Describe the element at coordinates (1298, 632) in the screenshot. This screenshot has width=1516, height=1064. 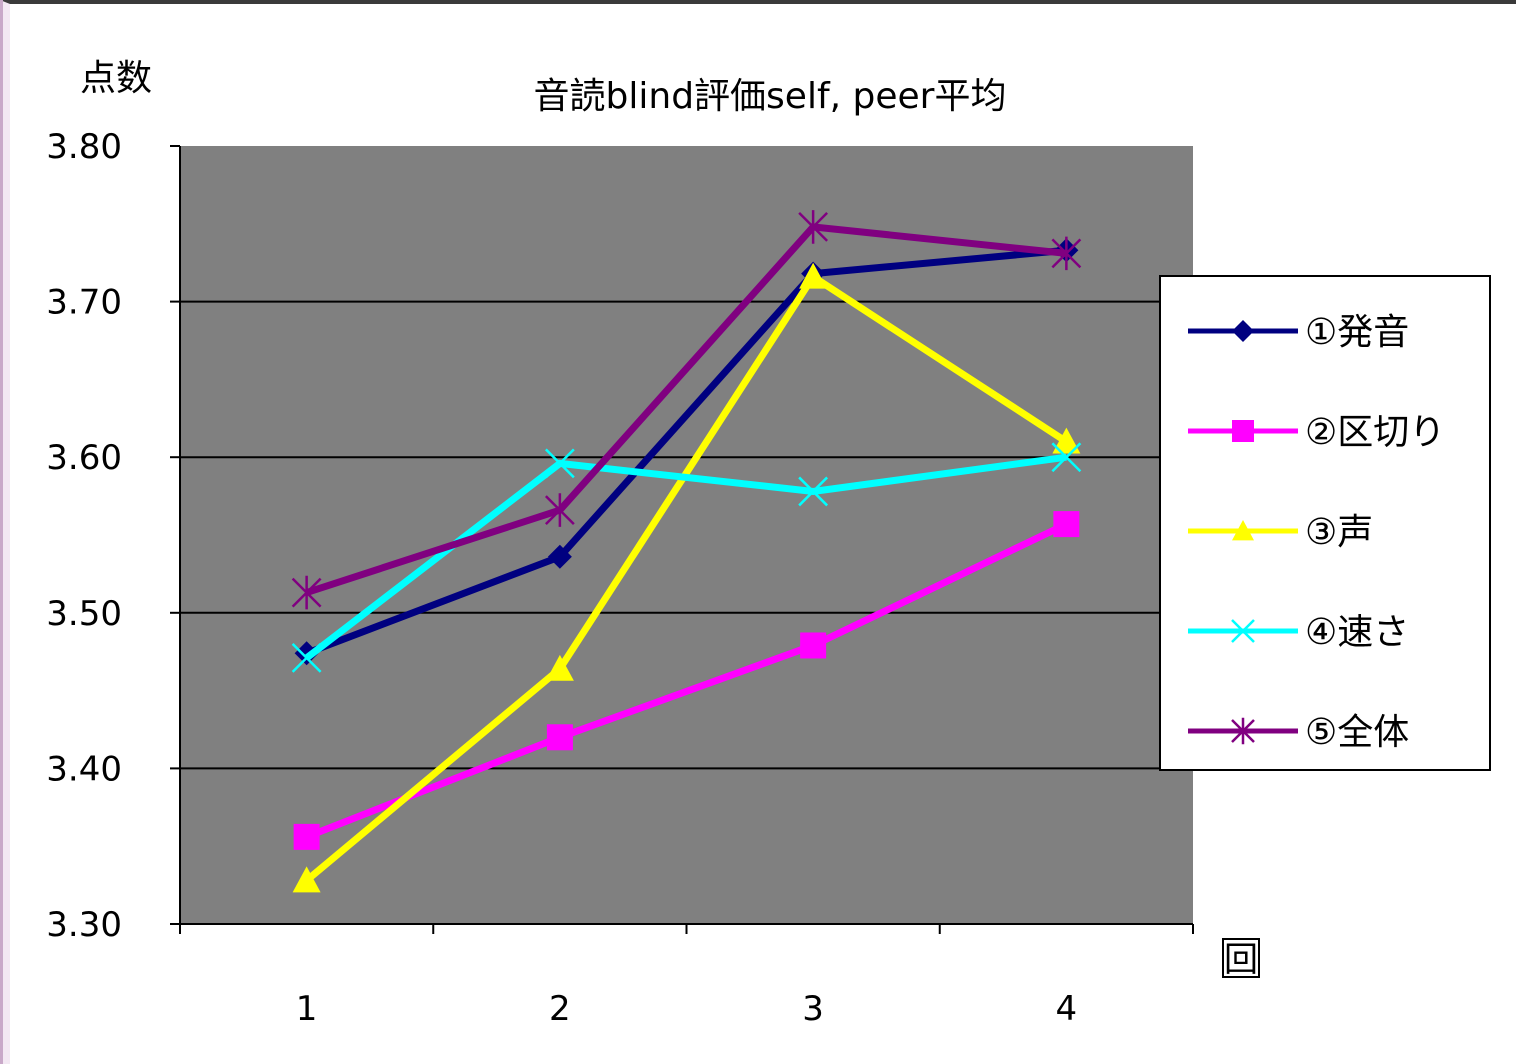
I see `legend-entry-4: ④速さ` at that location.